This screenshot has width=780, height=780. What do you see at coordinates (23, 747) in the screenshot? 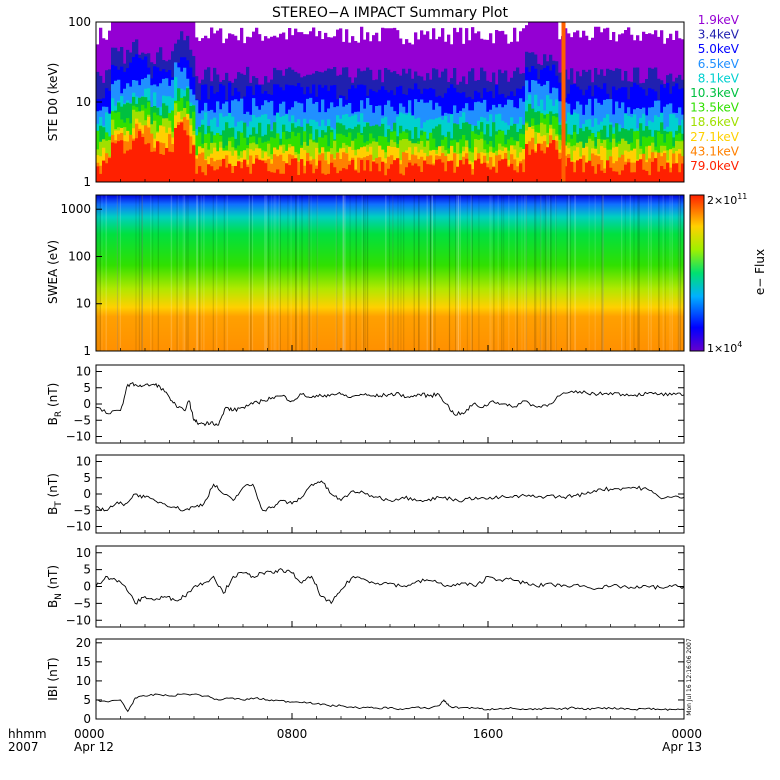
I see `year-label: 2007` at bounding box center [23, 747].